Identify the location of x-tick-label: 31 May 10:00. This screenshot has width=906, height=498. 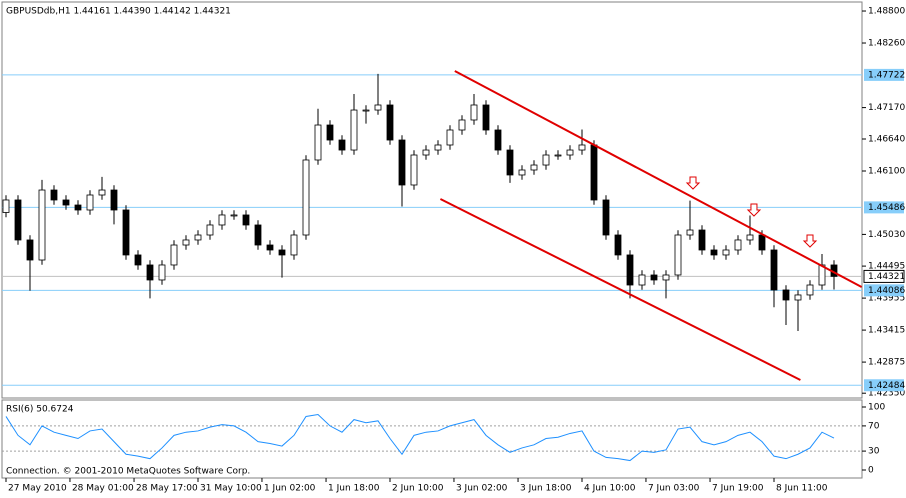
(231, 489).